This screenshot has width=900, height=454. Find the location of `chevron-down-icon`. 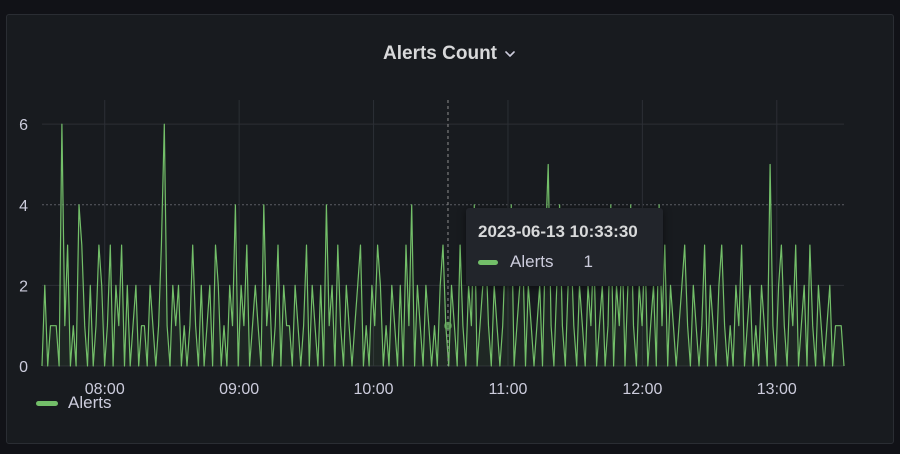

chevron-down-icon is located at coordinates (510, 54).